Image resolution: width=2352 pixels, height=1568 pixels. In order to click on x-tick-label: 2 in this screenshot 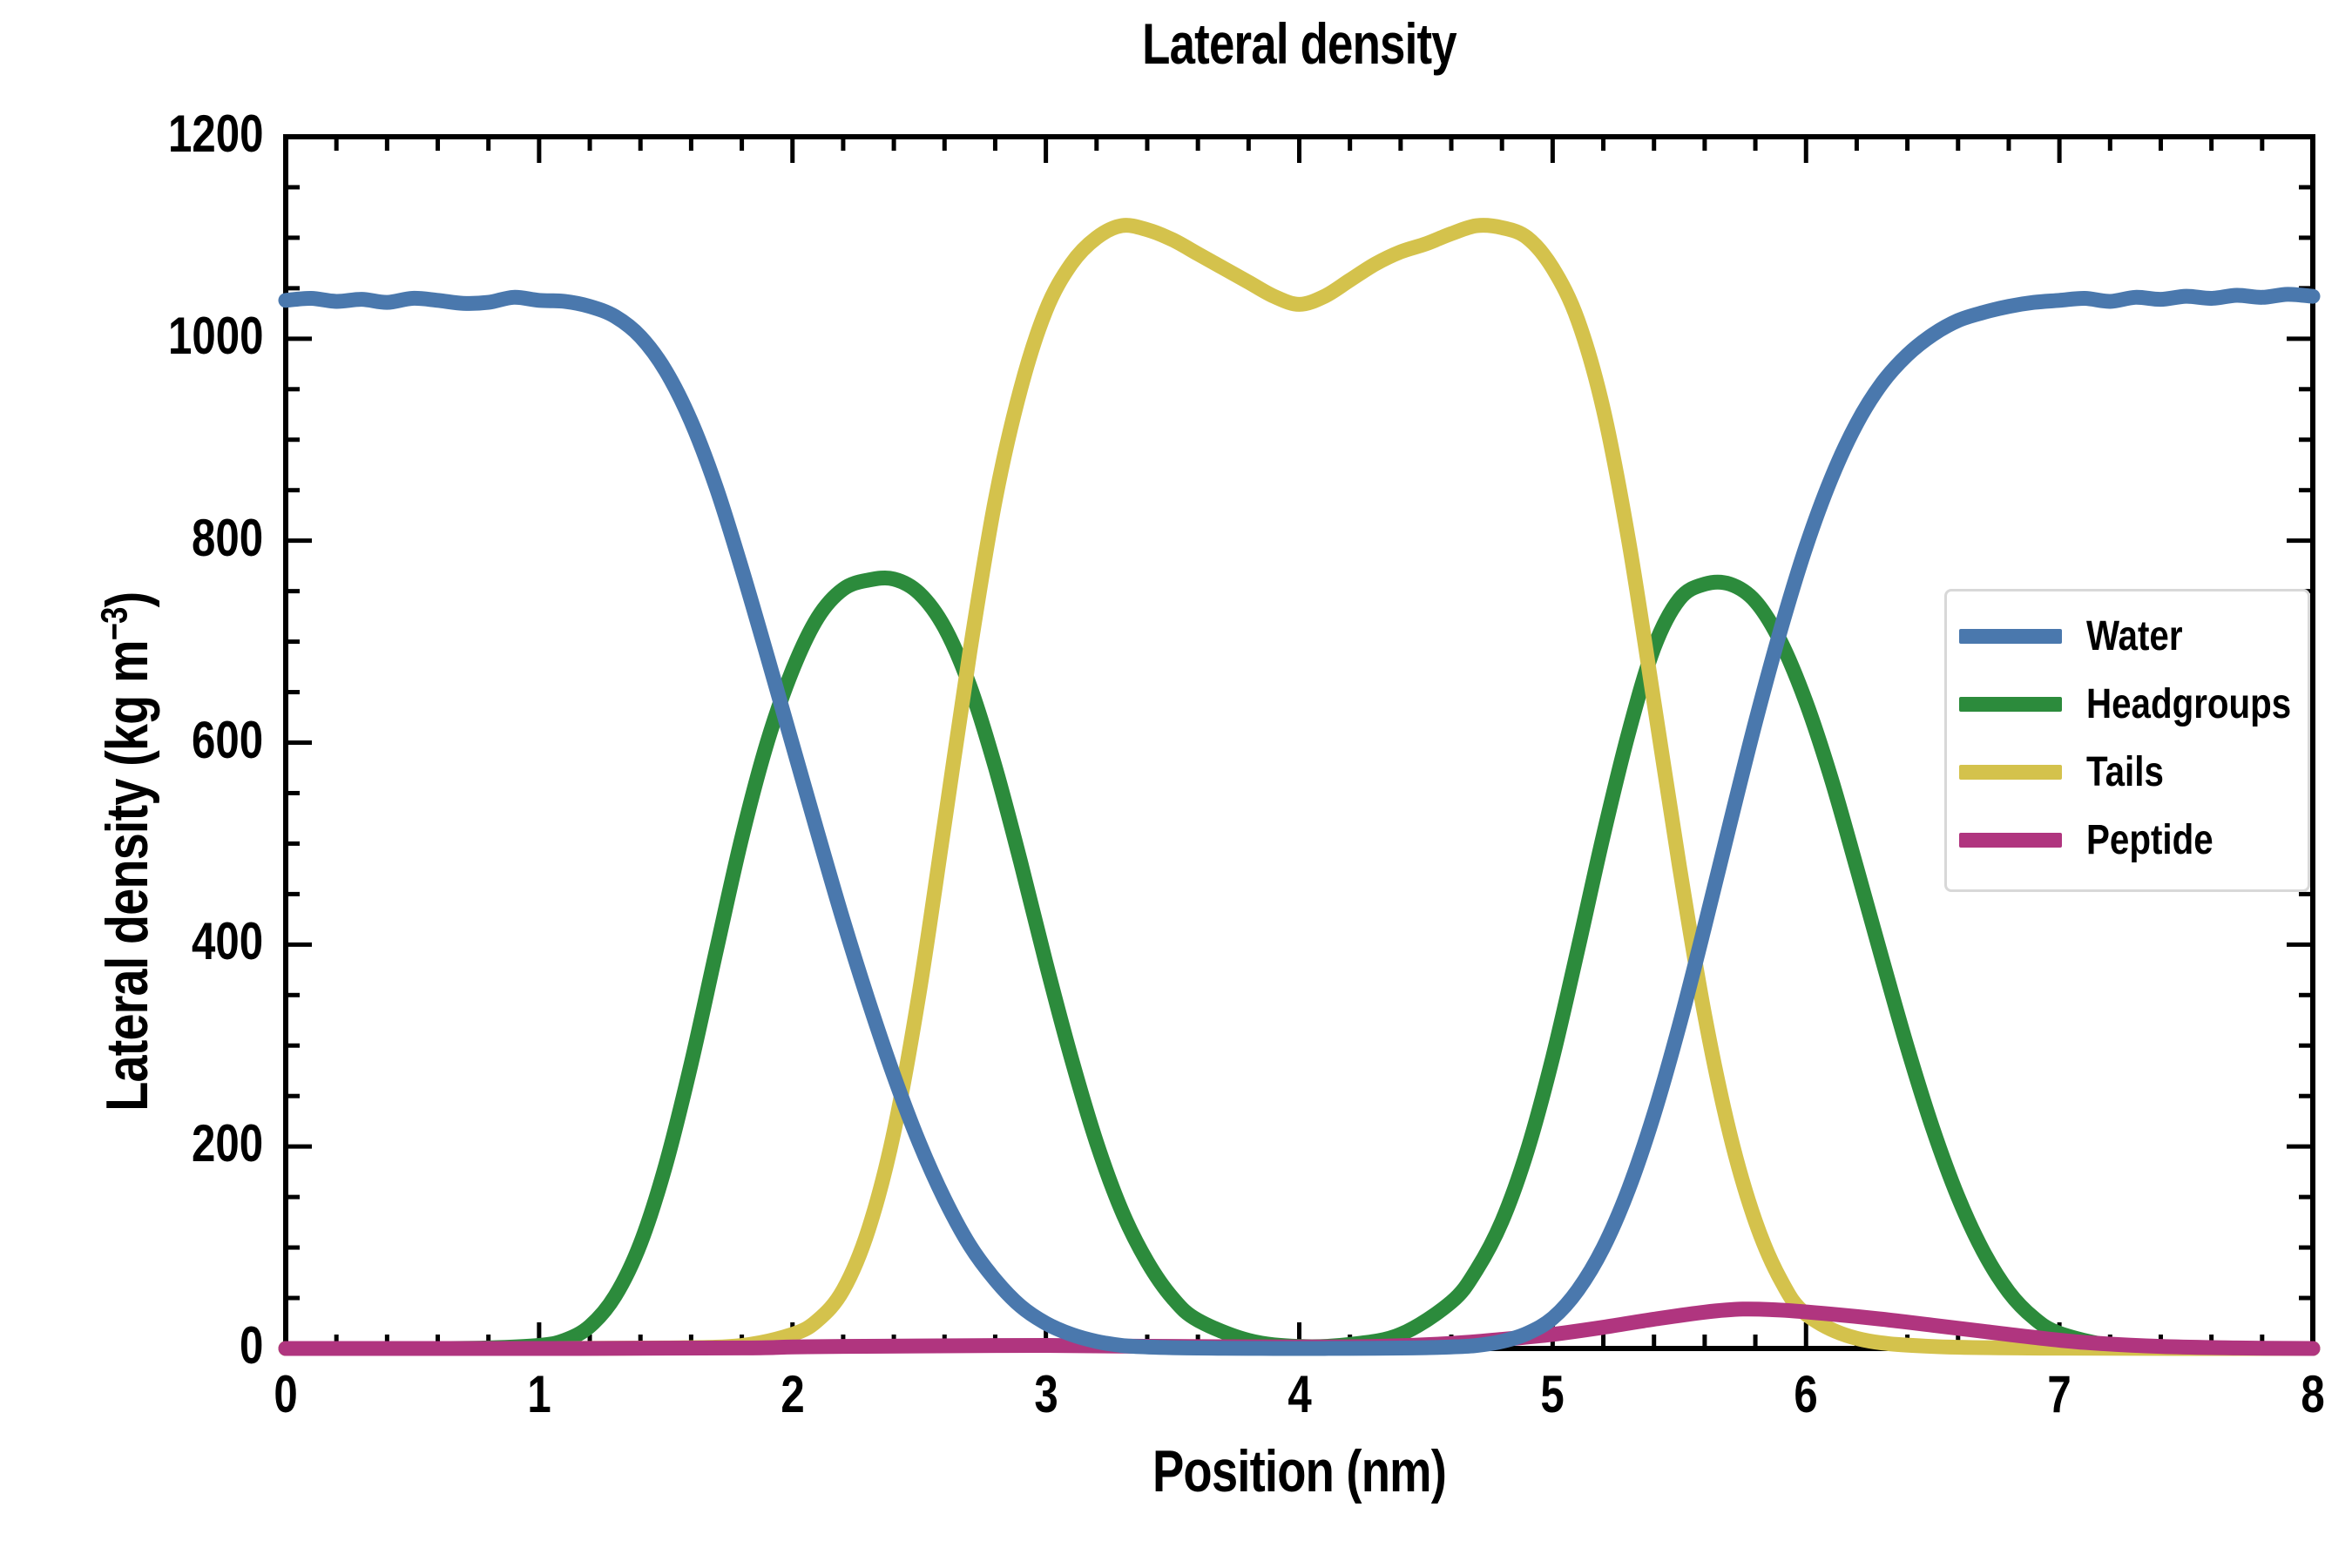, I will do `click(793, 1394)`.